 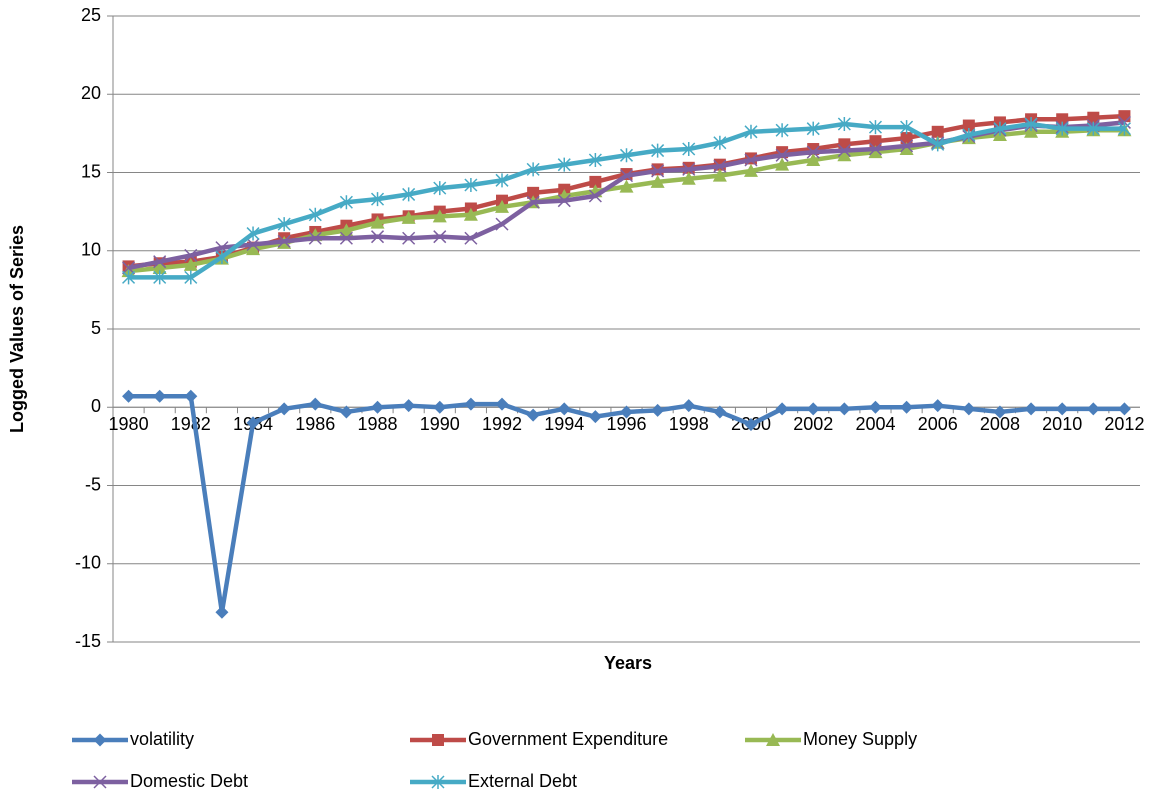 What do you see at coordinates (938, 424) in the screenshot?
I see `x-tick-label: 2006` at bounding box center [938, 424].